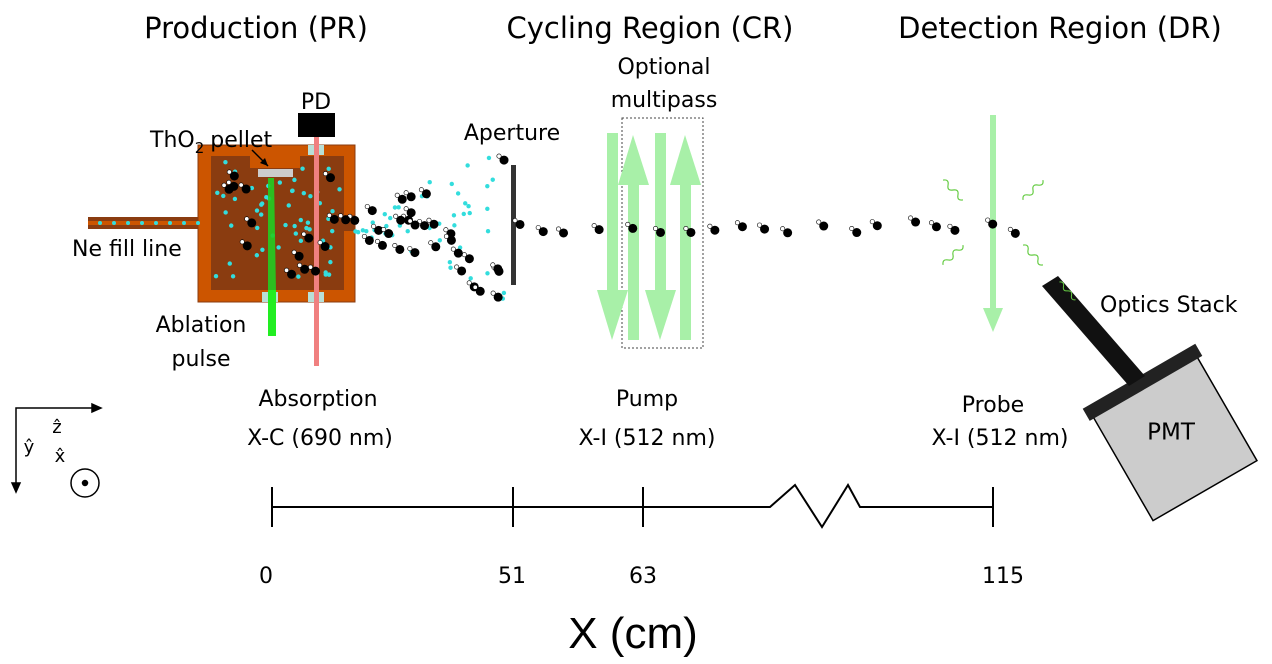 This screenshot has height=664, width=1272. I want to click on scale-tick: 51, so click(512, 576).